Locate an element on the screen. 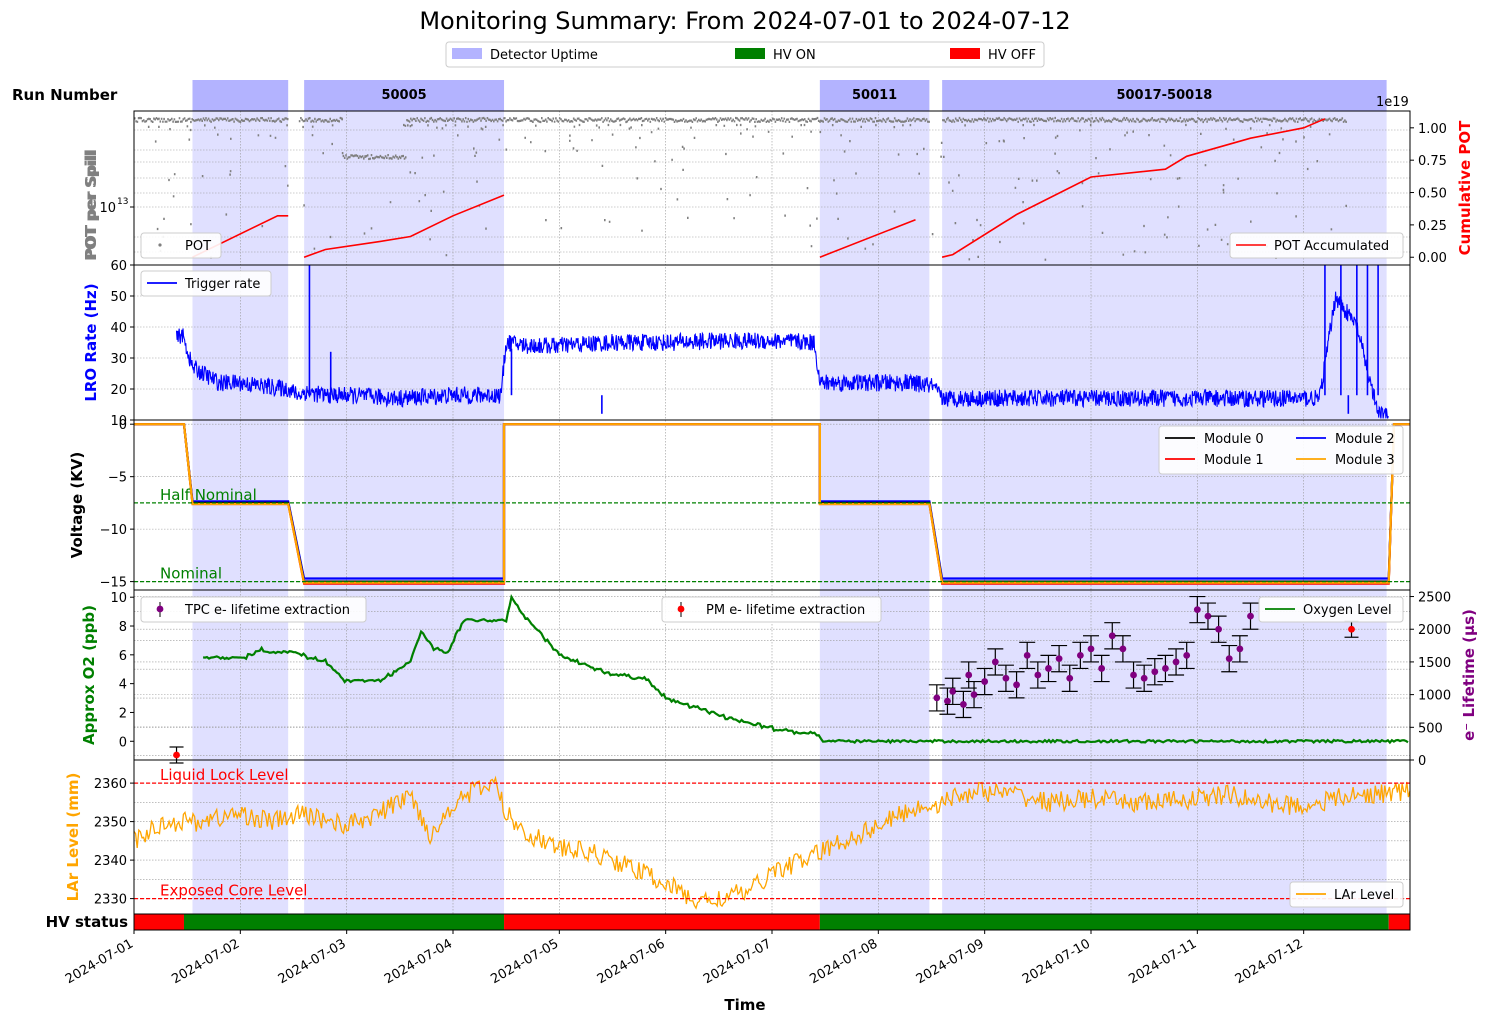  run-band-label: 50017-50018 is located at coordinates (1164, 95).